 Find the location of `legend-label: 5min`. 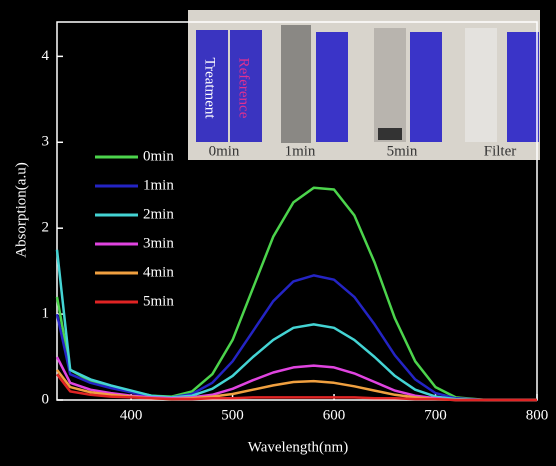

legend-label: 5min is located at coordinates (158, 301).